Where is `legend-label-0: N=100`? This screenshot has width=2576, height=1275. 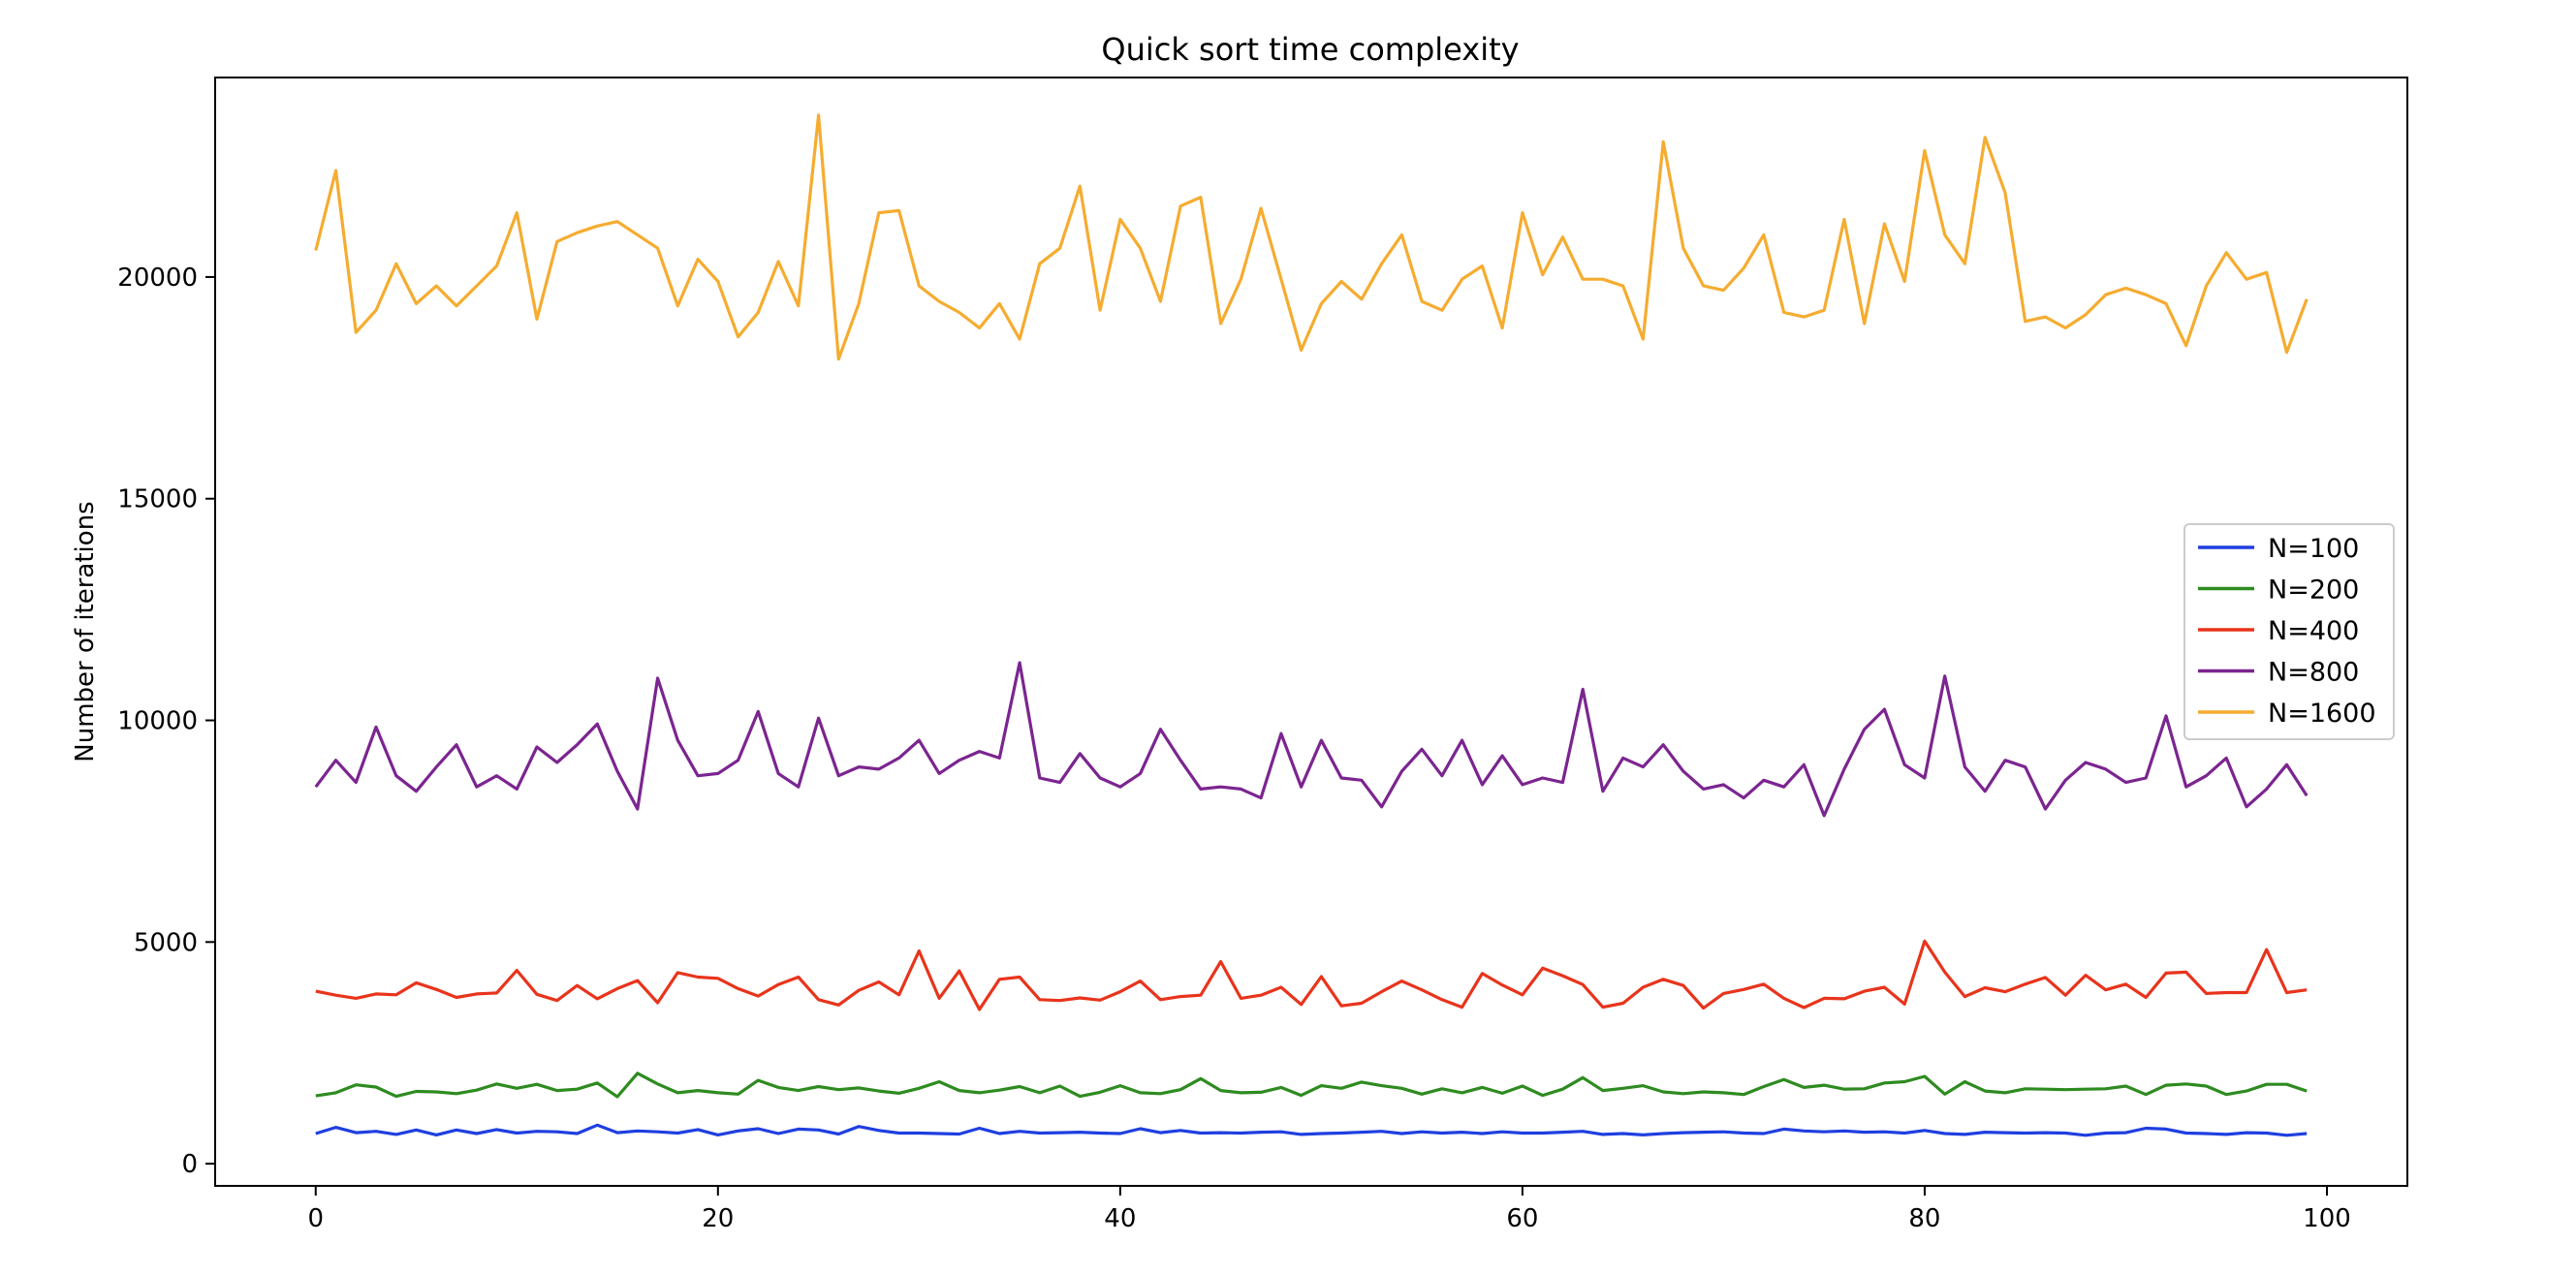
legend-label-0: N=100 is located at coordinates (2313, 549).